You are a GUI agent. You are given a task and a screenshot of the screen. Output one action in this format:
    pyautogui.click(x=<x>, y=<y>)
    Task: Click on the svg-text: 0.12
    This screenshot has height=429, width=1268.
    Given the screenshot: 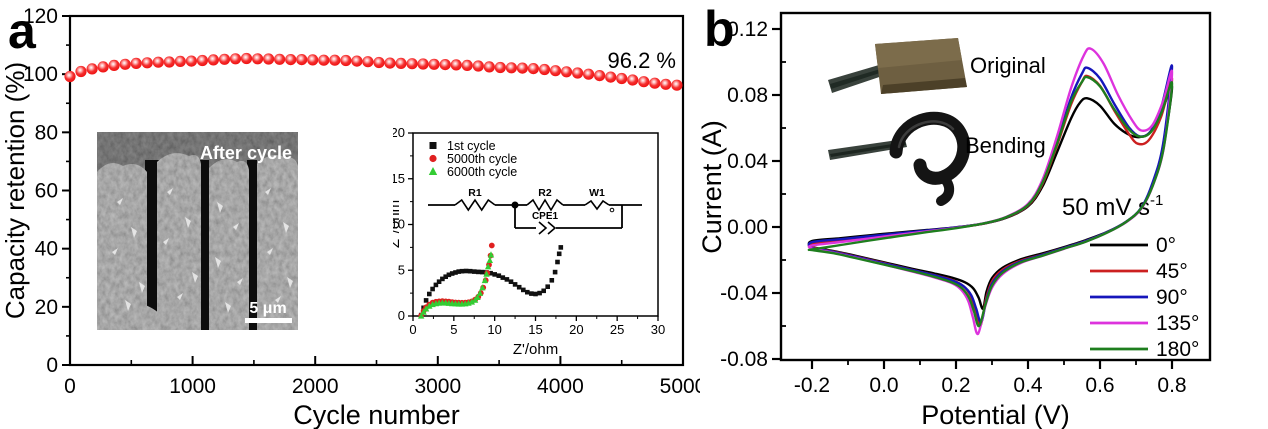 What is the action you would take?
    pyautogui.click(x=747, y=29)
    